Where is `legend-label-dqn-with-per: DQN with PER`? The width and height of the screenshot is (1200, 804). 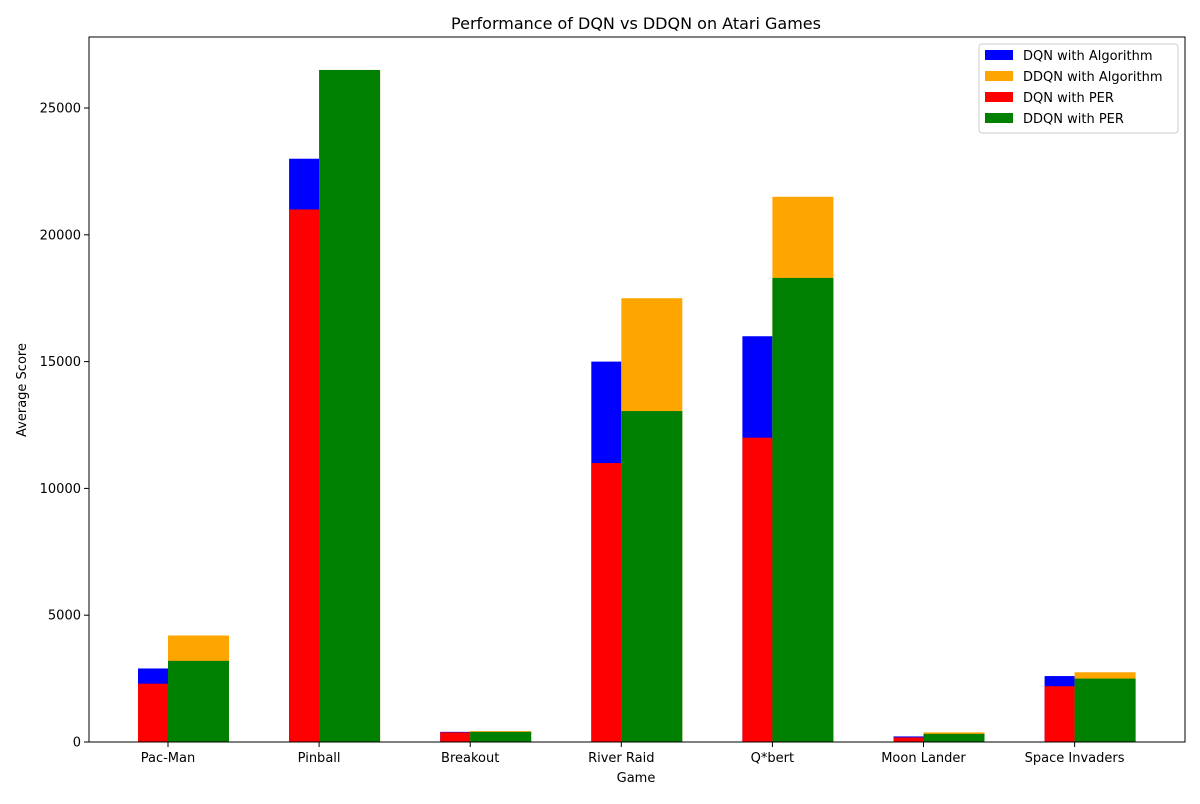 legend-label-dqn-with-per: DQN with PER is located at coordinates (1068, 98).